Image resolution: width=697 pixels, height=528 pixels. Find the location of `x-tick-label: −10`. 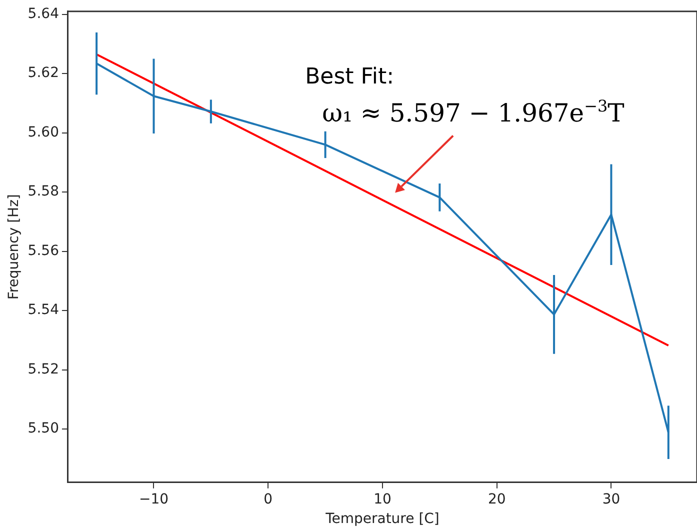

x-tick-label: −10 is located at coordinates (153, 499).